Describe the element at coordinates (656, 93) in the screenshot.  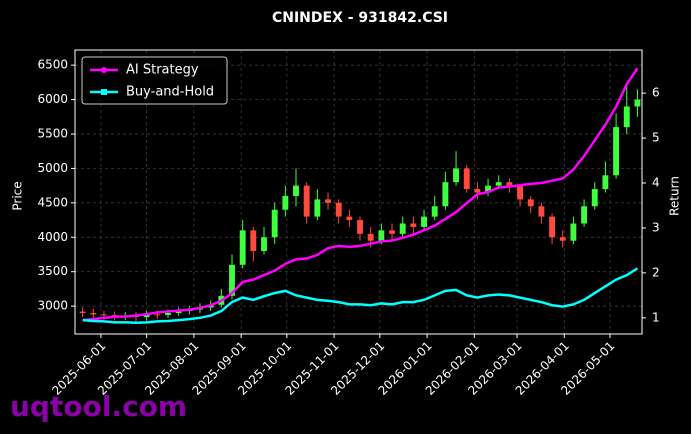
I see `y2-tick-label: 6` at that location.